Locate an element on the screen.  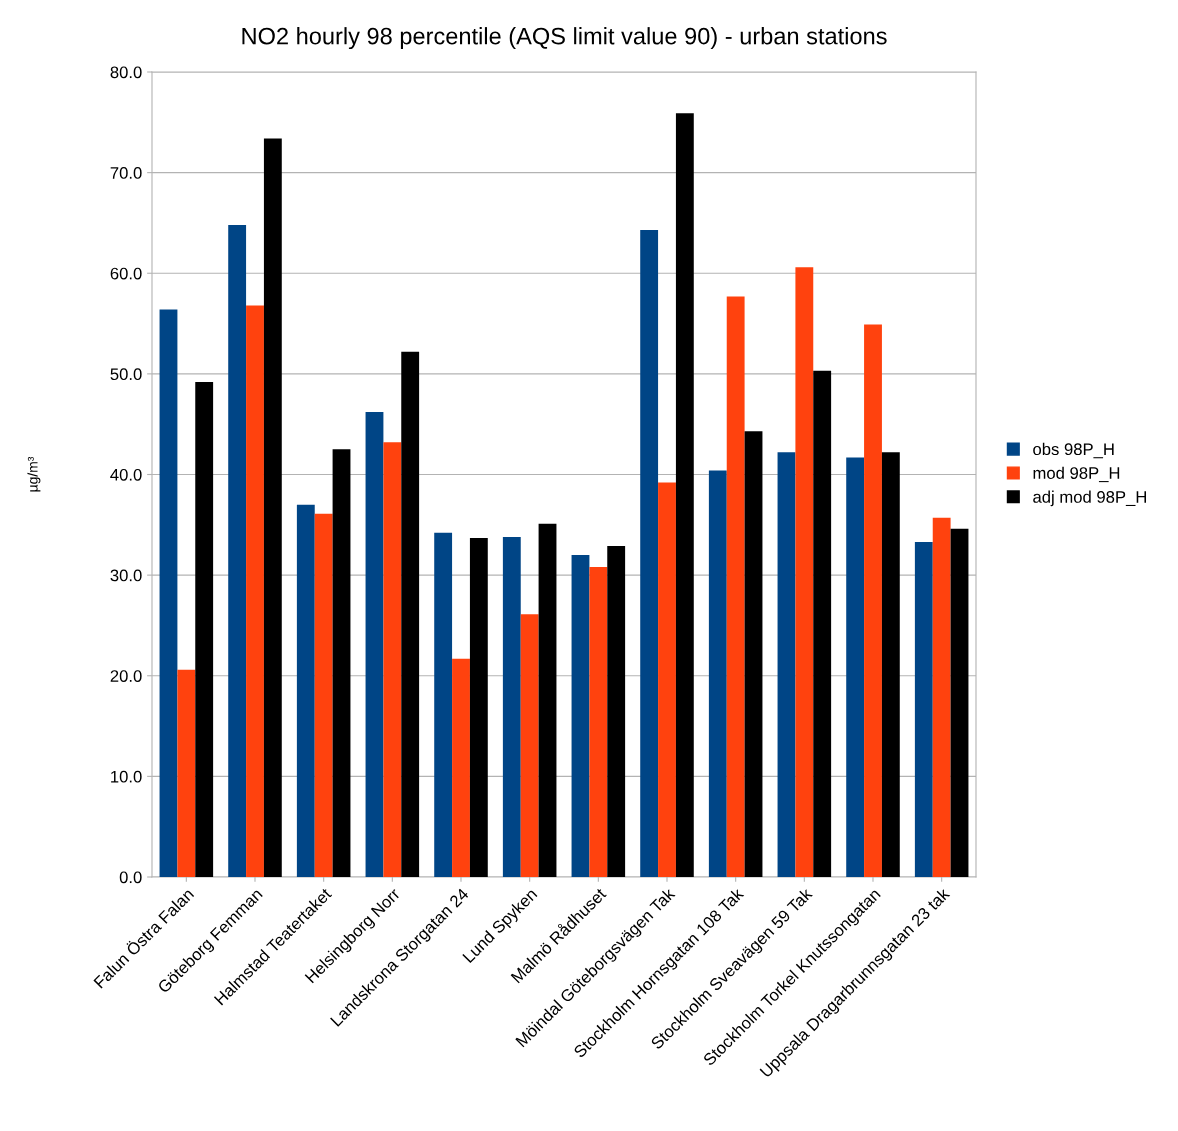
y-axis-title: µg/m³ is located at coordinates (34, 474).